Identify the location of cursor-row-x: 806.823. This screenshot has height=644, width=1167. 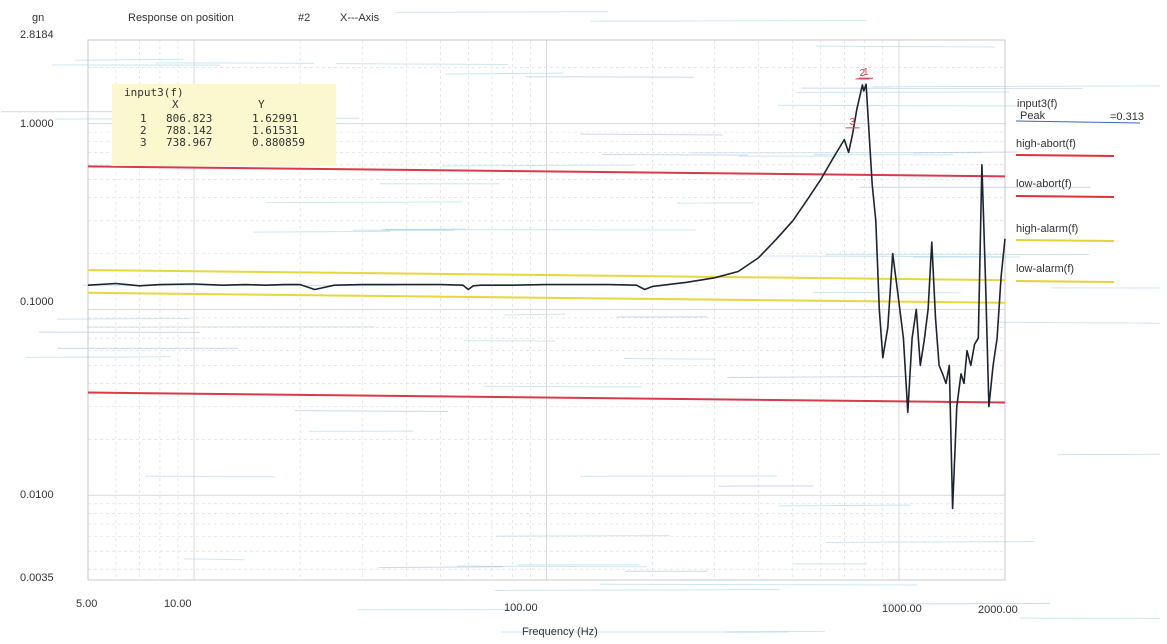
(189, 118).